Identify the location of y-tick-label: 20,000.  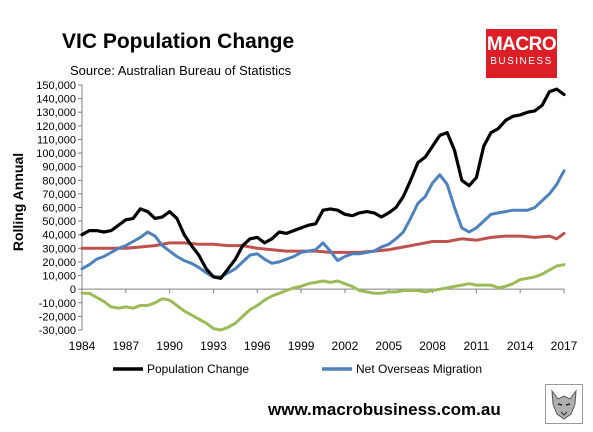
(59, 263).